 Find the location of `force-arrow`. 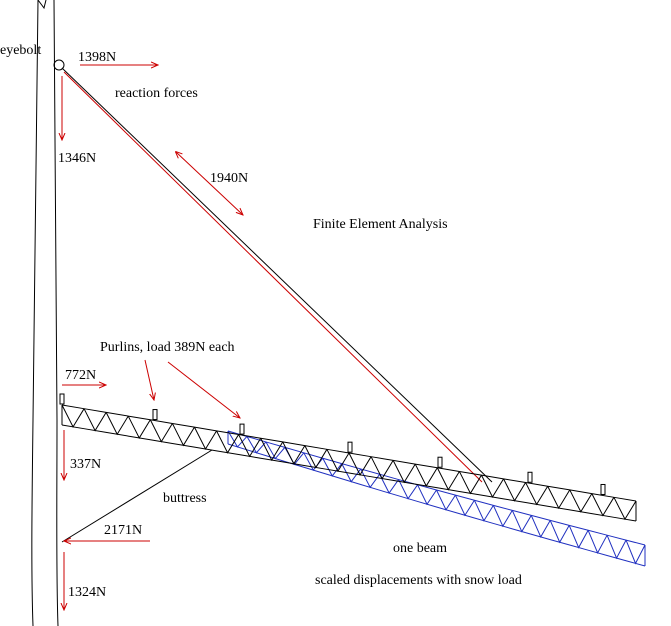

force-arrow is located at coordinates (209, 183).